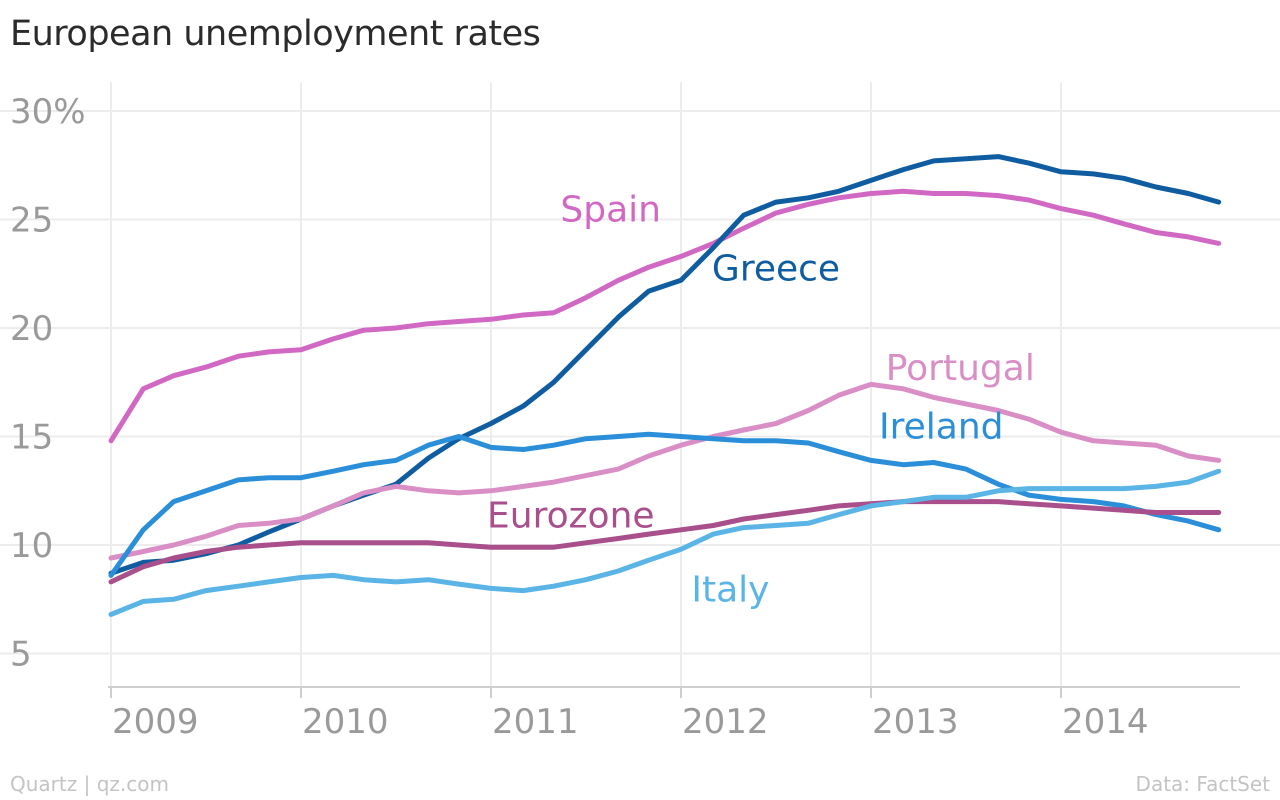 The height and width of the screenshot is (800, 1280). Describe the element at coordinates (21, 655) in the screenshot. I see `y-tick-label: 5` at that location.